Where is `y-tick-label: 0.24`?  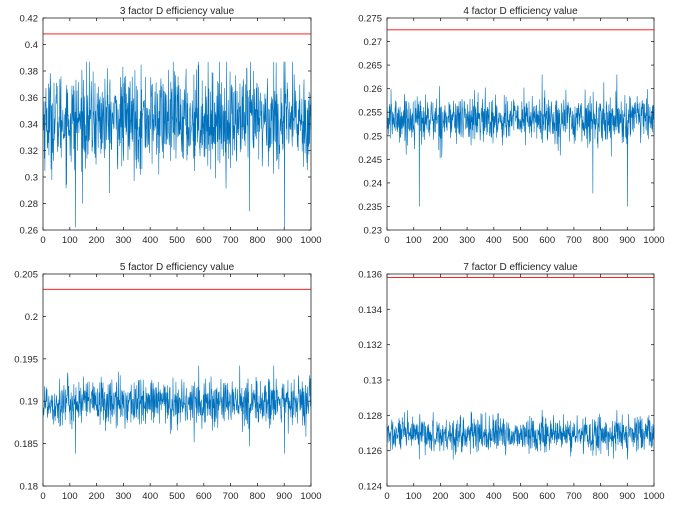
y-tick-label: 0.24 is located at coordinates (373, 183).